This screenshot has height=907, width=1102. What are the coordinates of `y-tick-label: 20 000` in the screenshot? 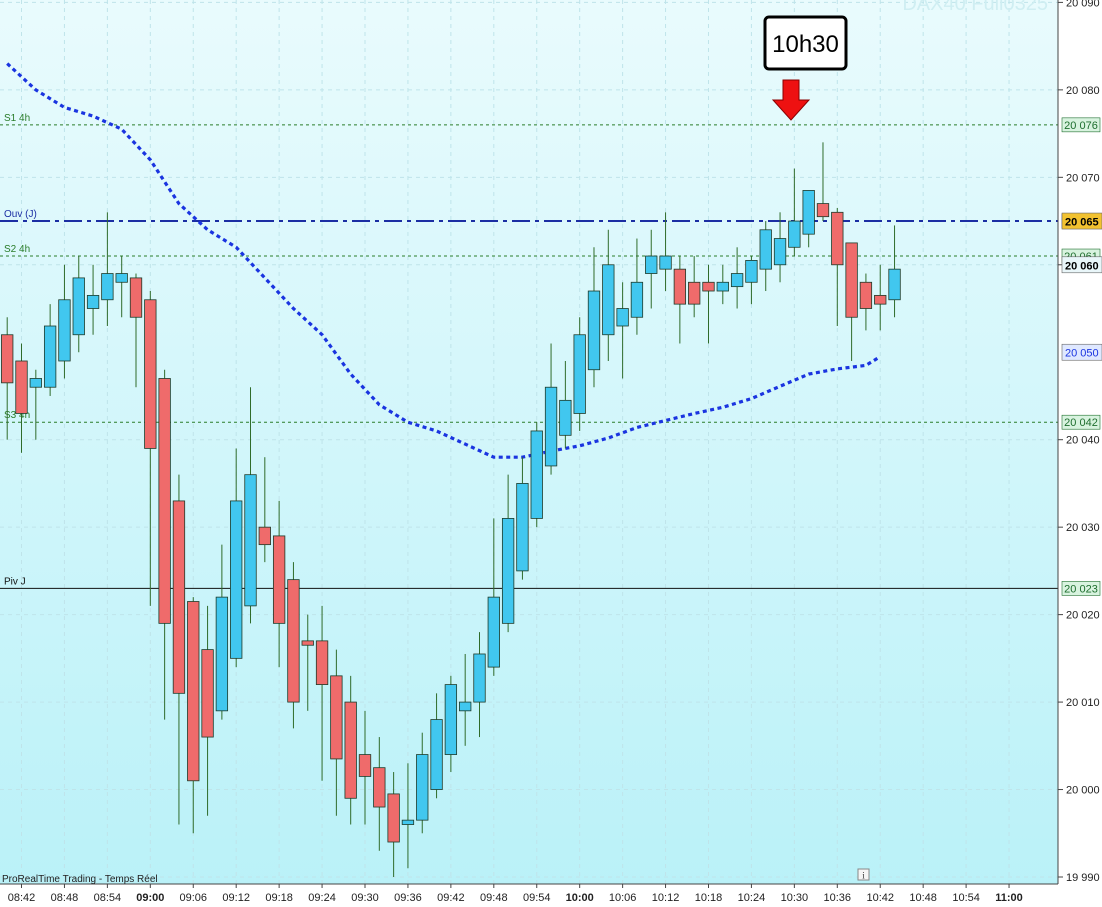 It's located at (1083, 791).